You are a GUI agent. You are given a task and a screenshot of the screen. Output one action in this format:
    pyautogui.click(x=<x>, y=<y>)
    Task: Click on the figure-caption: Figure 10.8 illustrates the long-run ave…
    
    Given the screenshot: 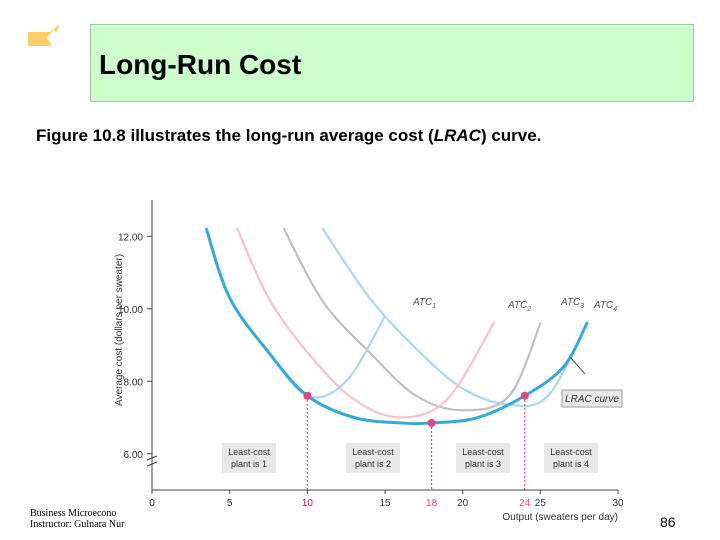 What is the action you would take?
    pyautogui.click(x=356, y=136)
    